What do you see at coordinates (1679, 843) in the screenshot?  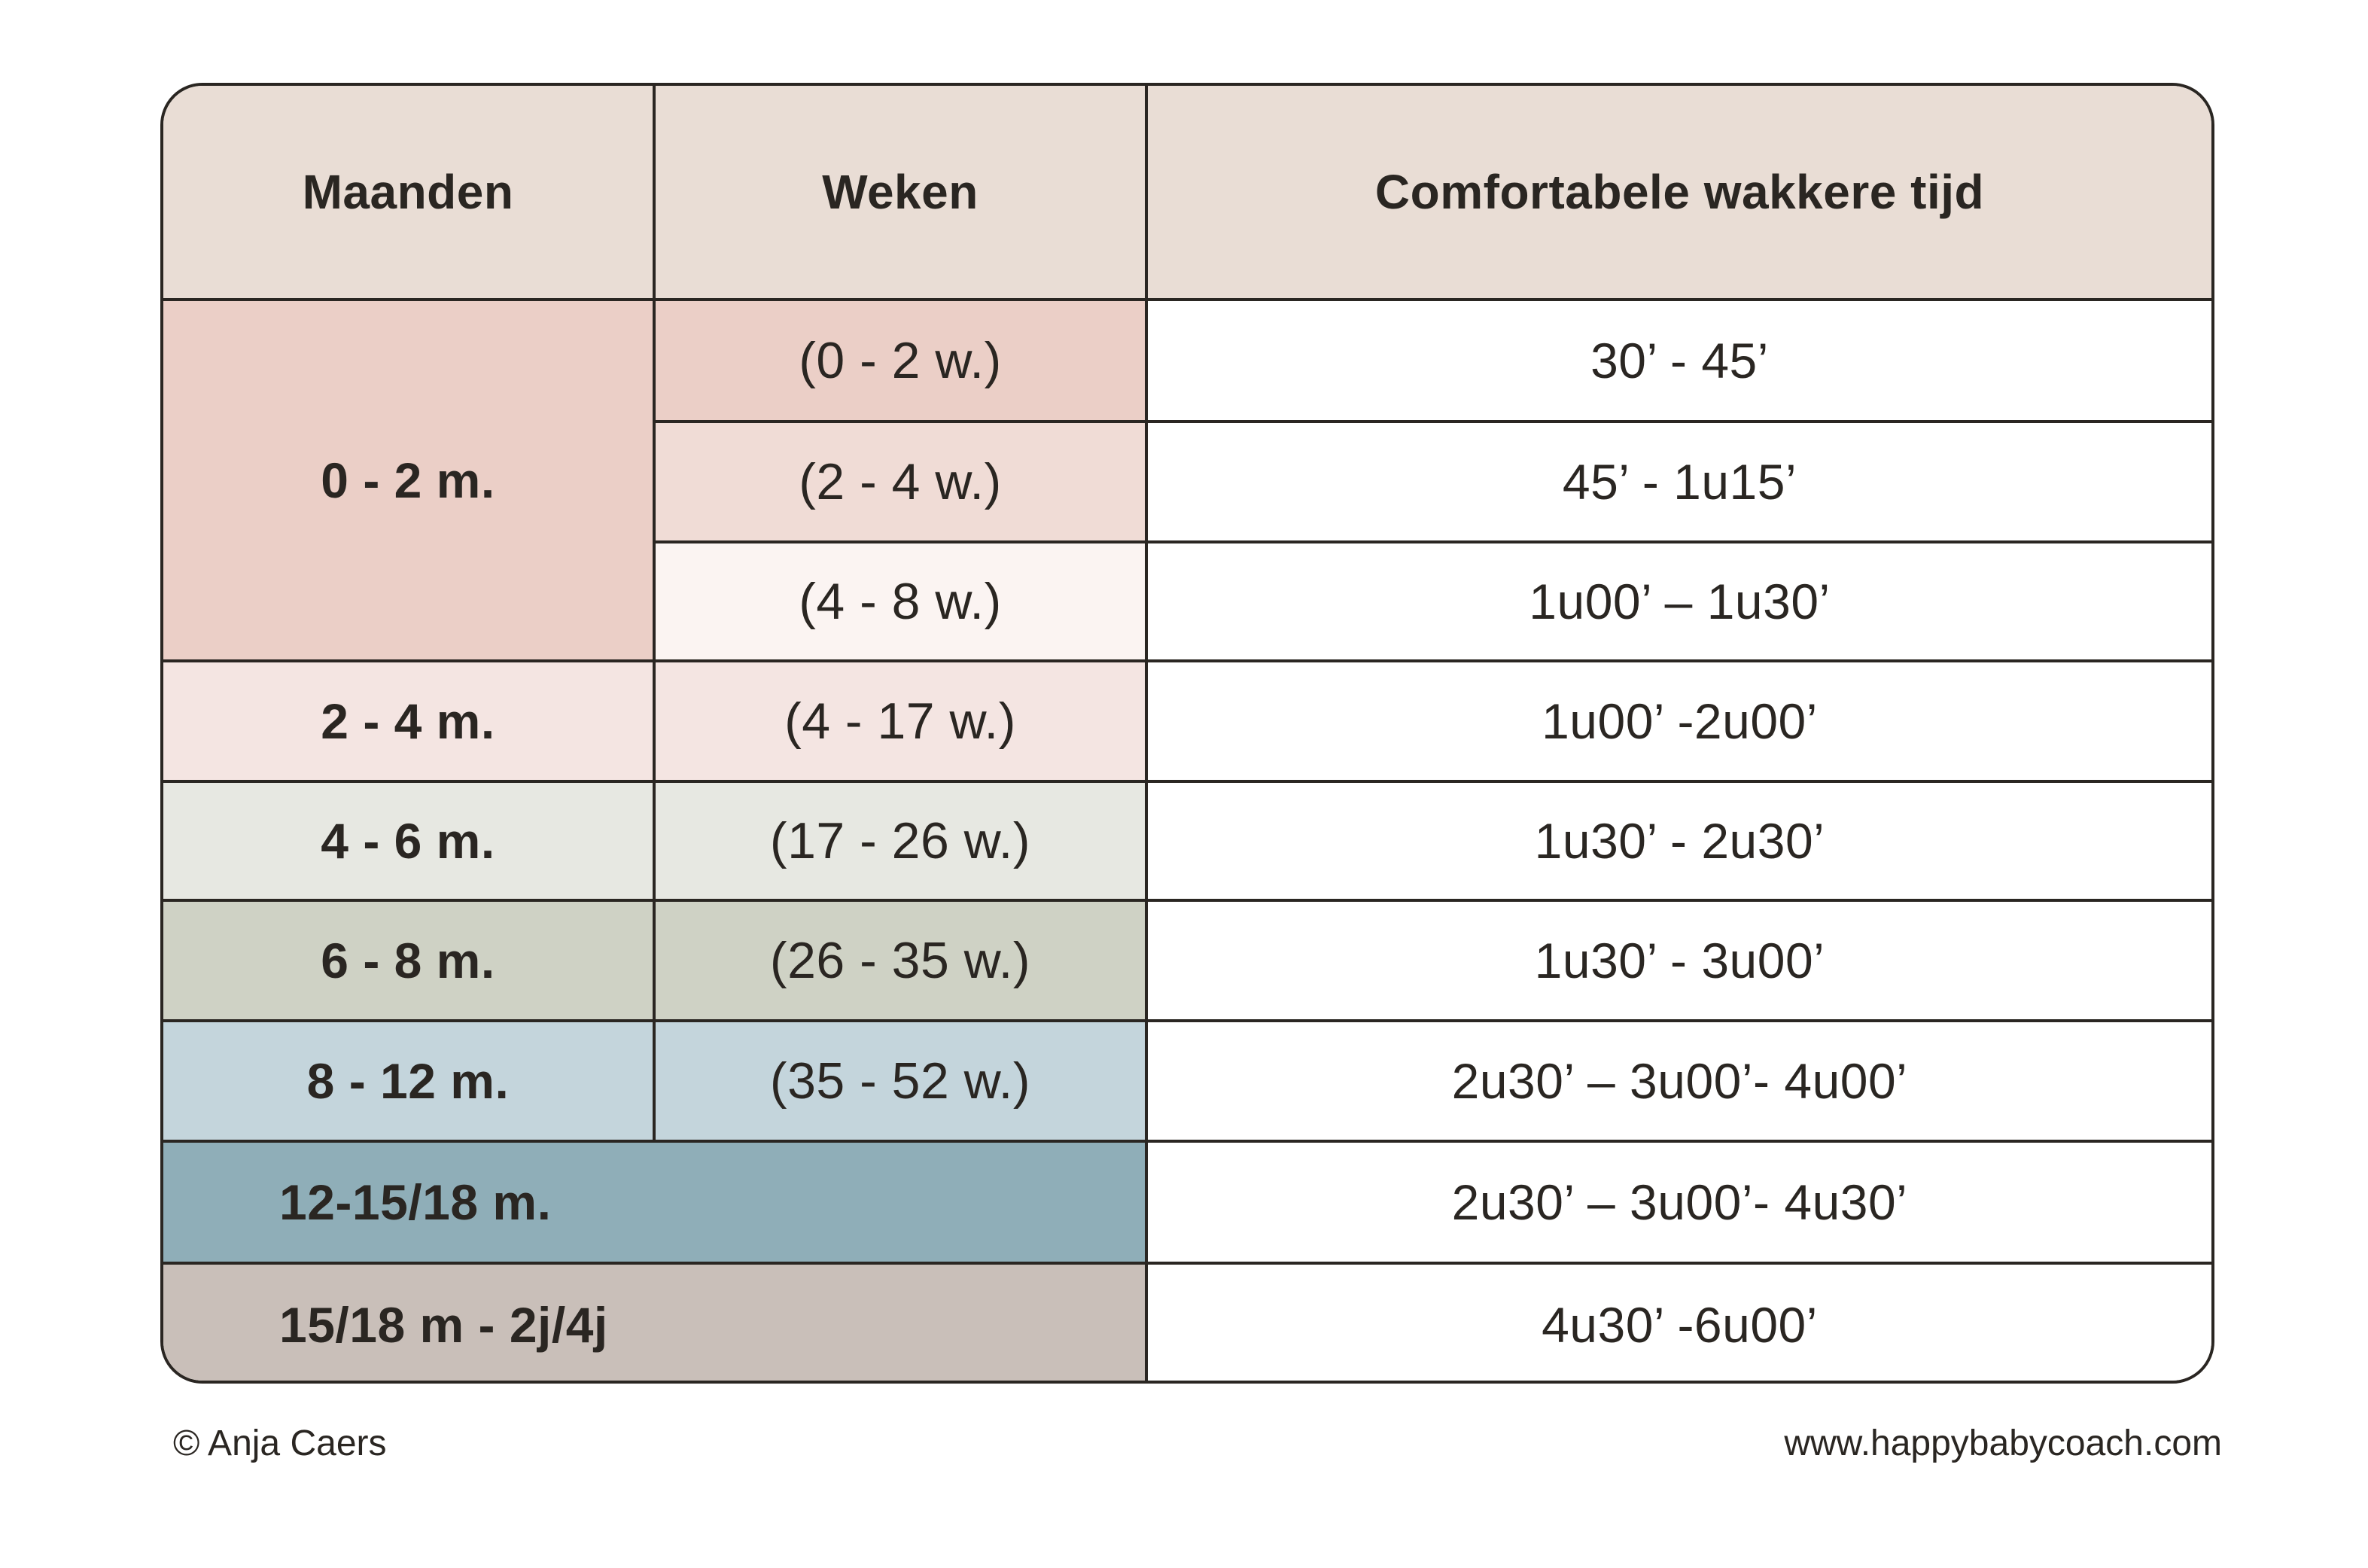 I see `awake-time-cell: 1u30’ - 2u30’` at bounding box center [1679, 843].